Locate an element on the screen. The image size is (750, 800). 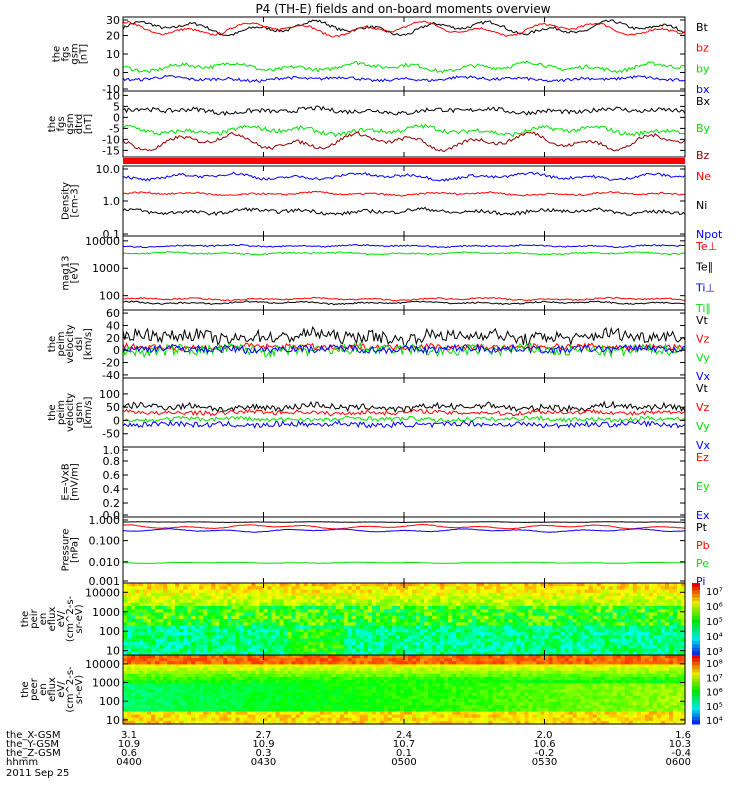
y-axis-label: en is located at coordinates (43, 619).